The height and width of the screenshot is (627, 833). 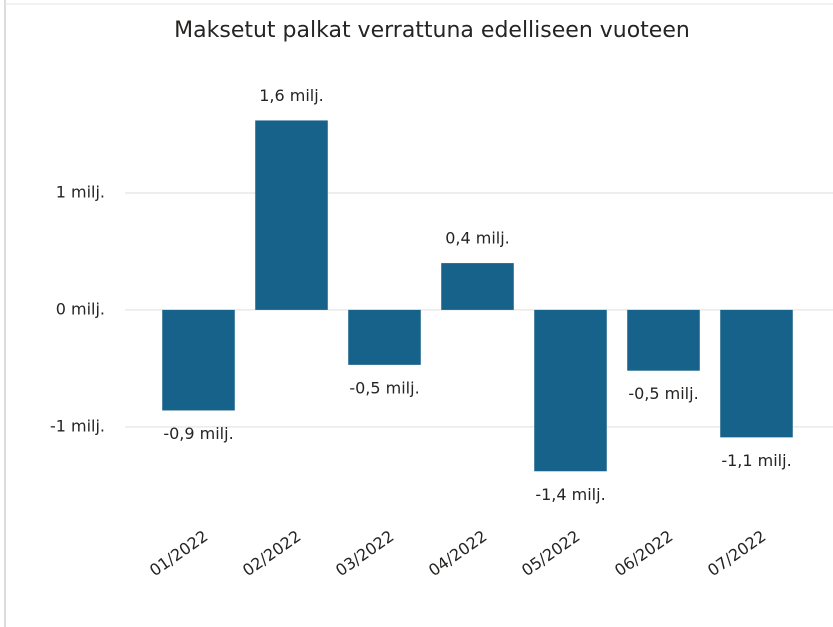 I want to click on data-label: 0,4 milj., so click(x=477, y=238).